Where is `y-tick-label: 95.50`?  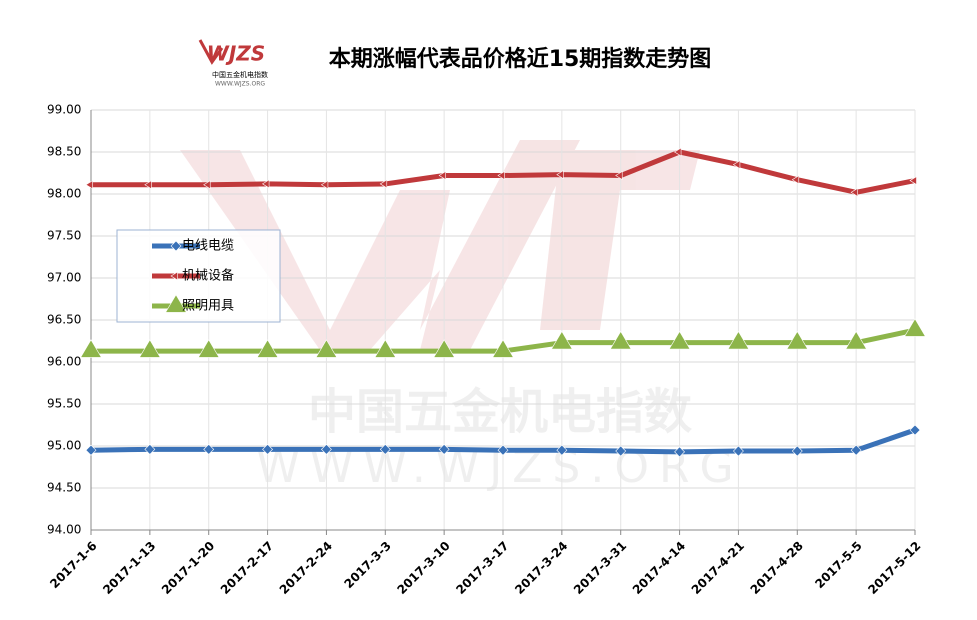
y-tick-label: 95.50 is located at coordinates (64, 404).